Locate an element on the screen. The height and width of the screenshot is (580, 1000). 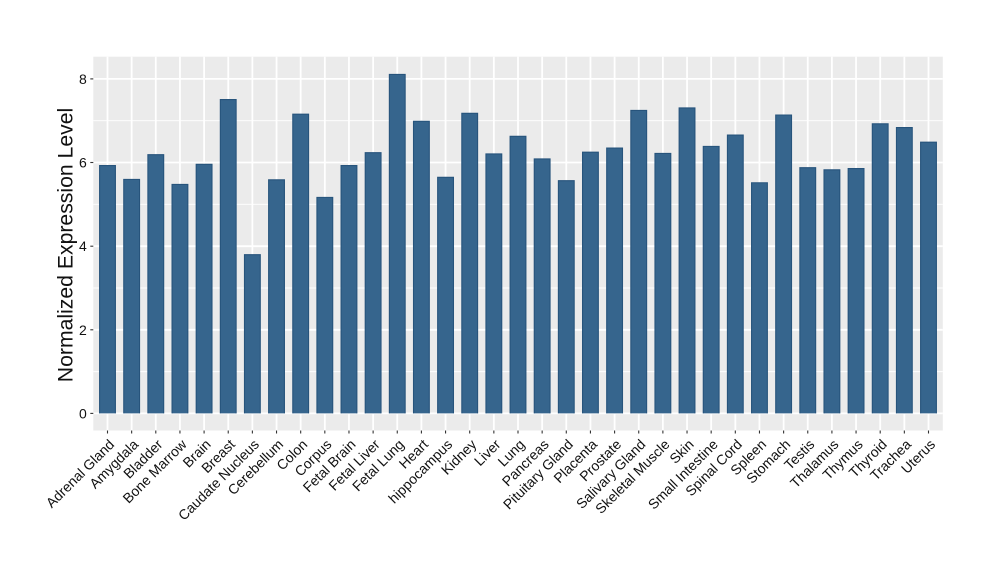
svg-text: 6 is located at coordinates (83, 163).